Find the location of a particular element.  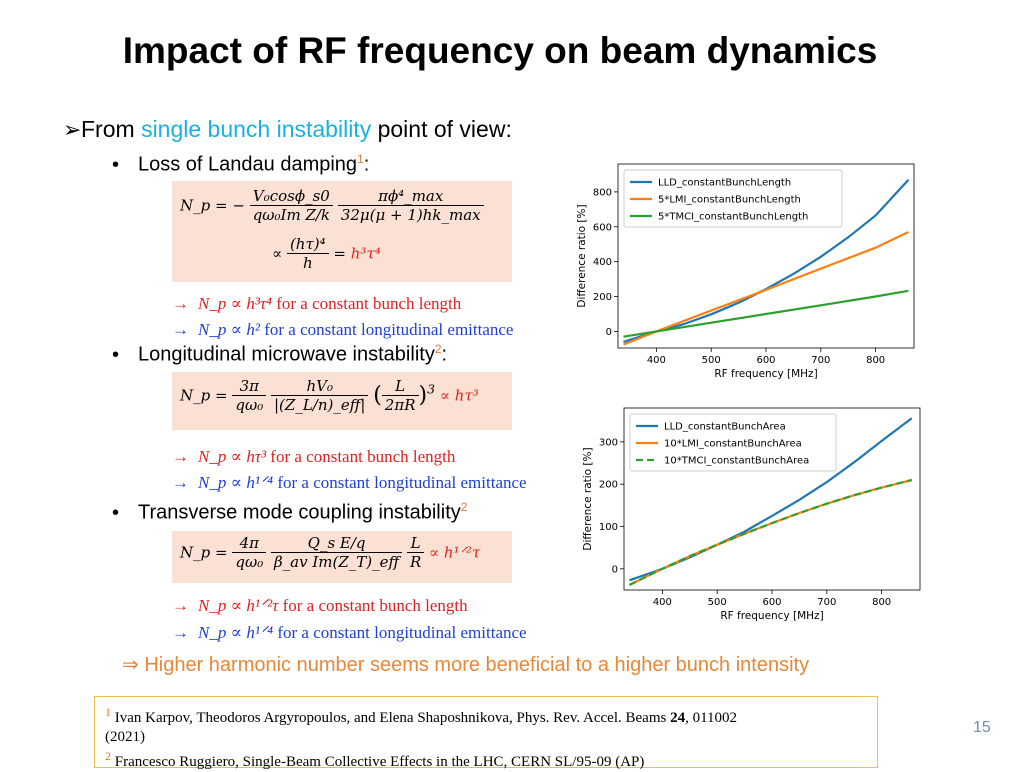

reference-1-cont: (2021) is located at coordinates (125, 737).